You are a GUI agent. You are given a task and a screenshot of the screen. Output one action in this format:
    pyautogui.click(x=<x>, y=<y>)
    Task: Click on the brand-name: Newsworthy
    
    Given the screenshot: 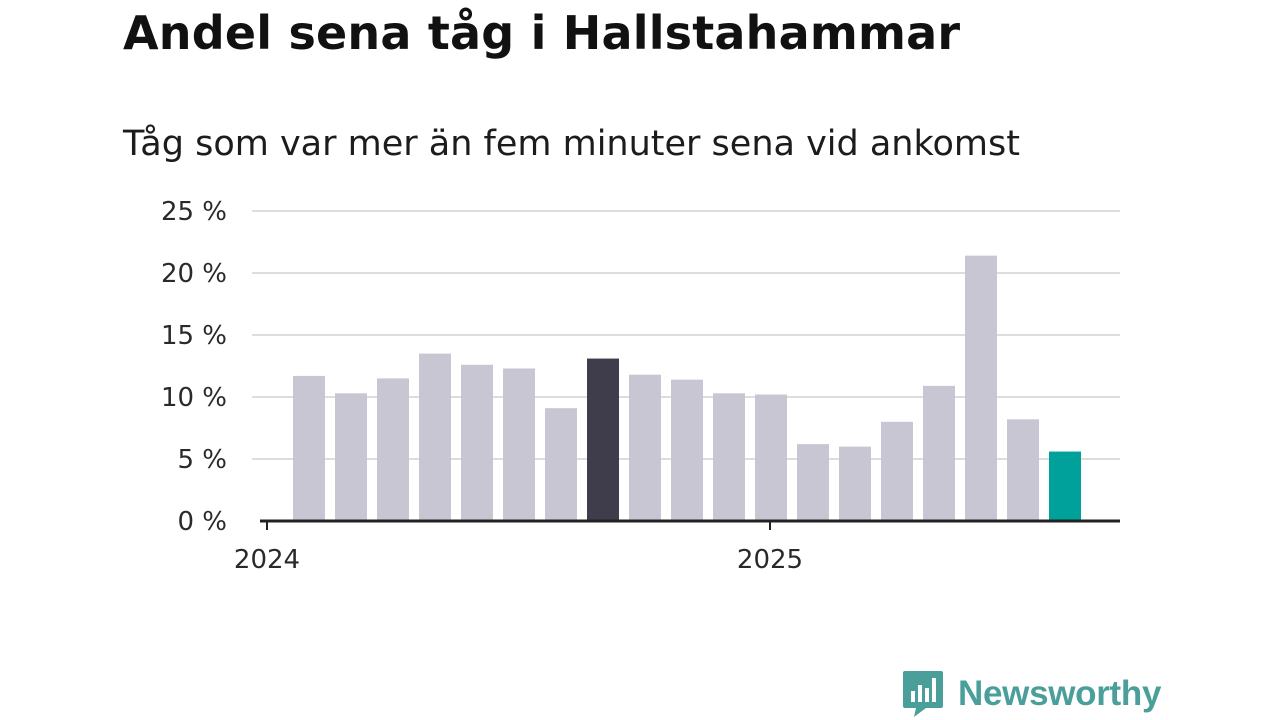 What is the action you would take?
    pyautogui.click(x=1060, y=693)
    